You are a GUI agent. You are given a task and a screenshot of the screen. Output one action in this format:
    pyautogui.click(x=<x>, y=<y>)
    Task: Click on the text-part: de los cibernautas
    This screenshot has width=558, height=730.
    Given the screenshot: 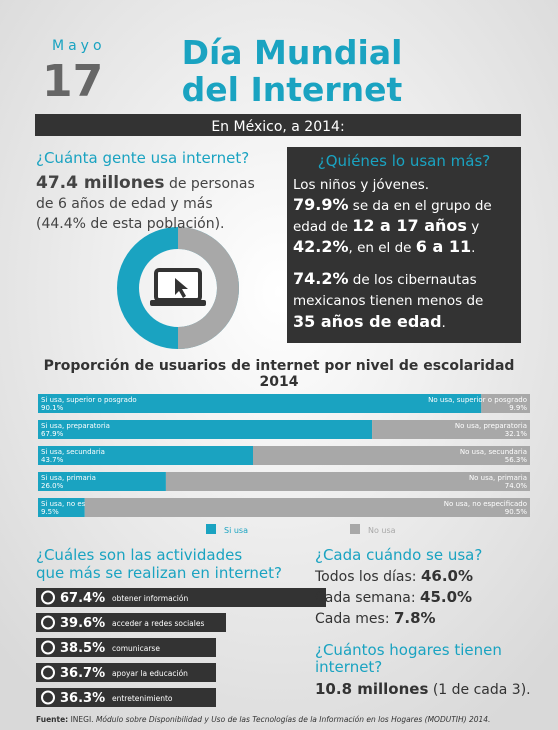 What is the action you would take?
    pyautogui.click(x=413, y=280)
    